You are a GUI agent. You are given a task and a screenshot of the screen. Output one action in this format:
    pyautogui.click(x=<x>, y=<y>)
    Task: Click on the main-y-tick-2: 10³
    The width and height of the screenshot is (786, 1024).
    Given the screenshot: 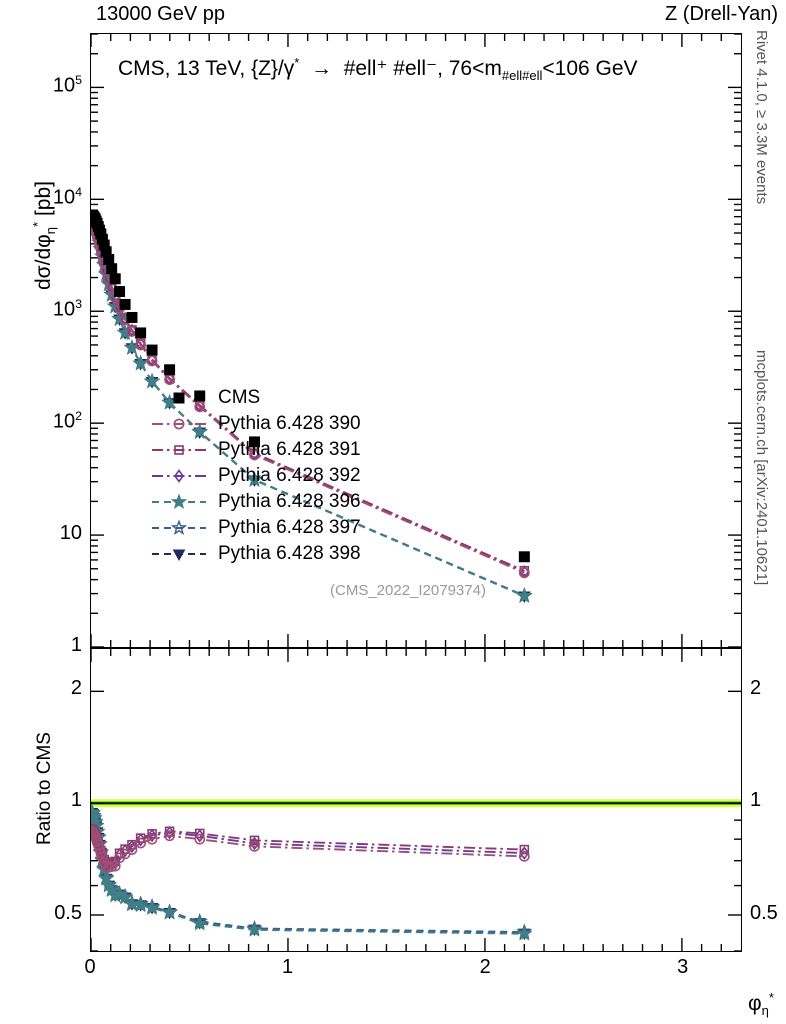 What is the action you would take?
    pyautogui.click(x=67, y=309)
    